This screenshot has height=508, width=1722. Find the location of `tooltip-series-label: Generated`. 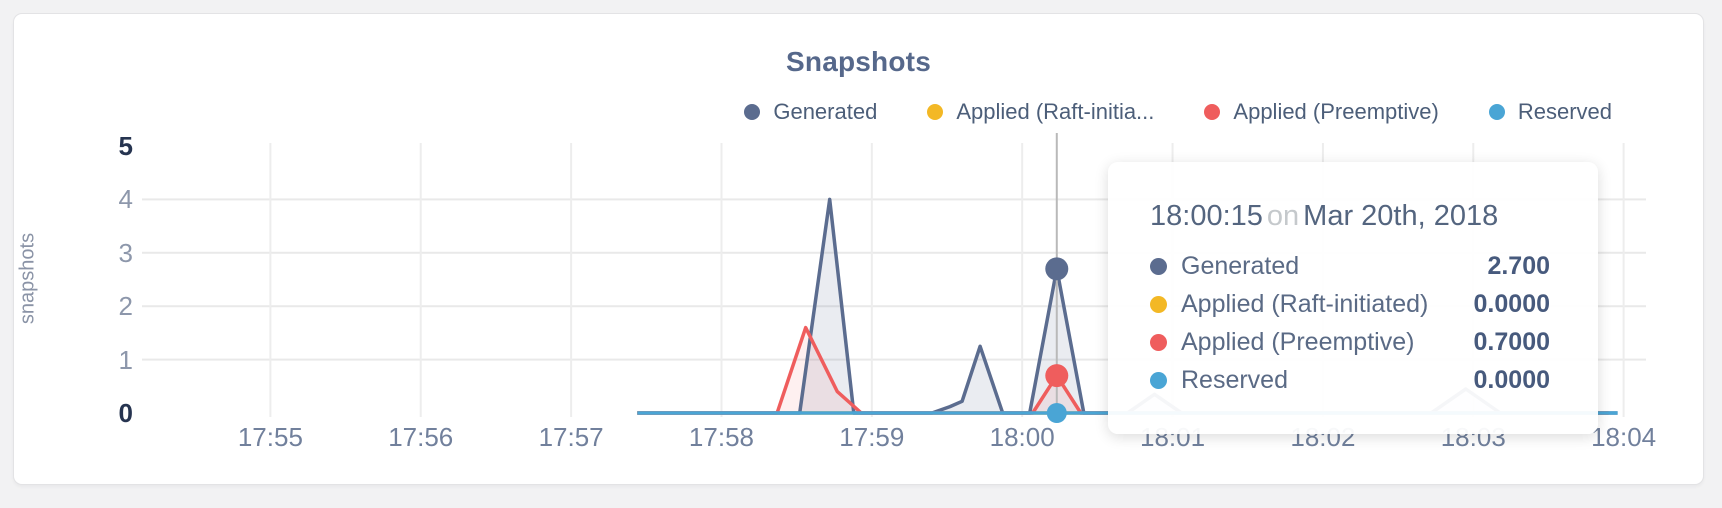

tooltip-series-label: Generated is located at coordinates (1240, 265).